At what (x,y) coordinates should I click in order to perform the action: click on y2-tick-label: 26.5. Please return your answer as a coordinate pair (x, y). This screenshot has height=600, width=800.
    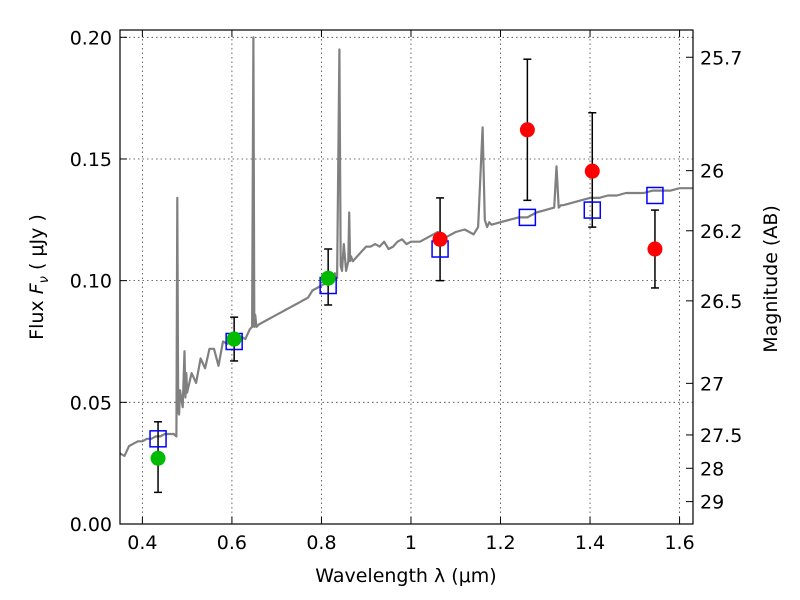
    Looking at the image, I should click on (721, 302).